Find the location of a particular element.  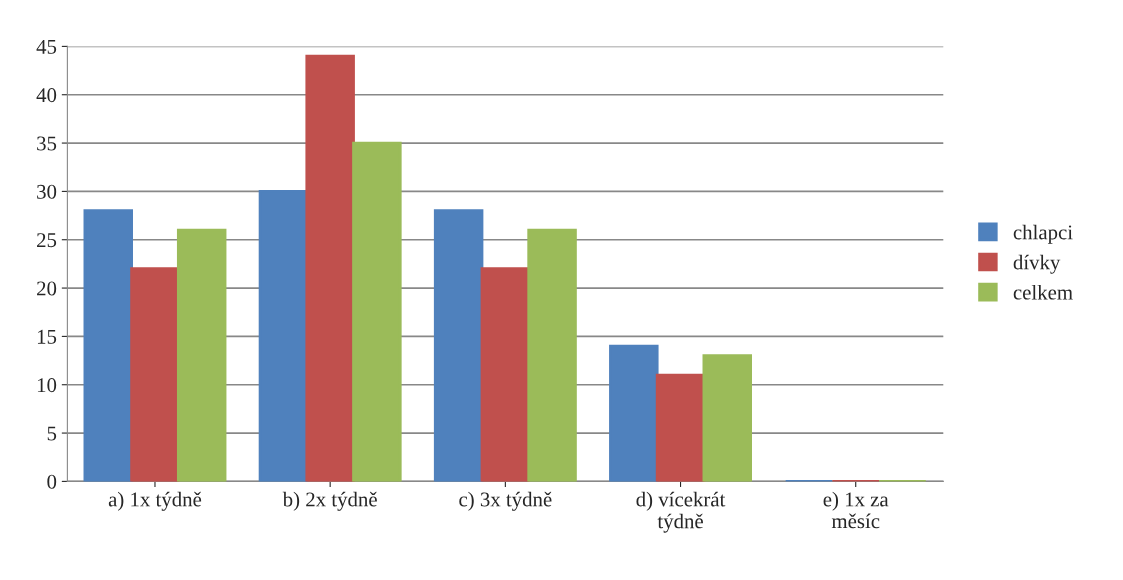

y-tick-label: 10 is located at coordinates (47, 385).